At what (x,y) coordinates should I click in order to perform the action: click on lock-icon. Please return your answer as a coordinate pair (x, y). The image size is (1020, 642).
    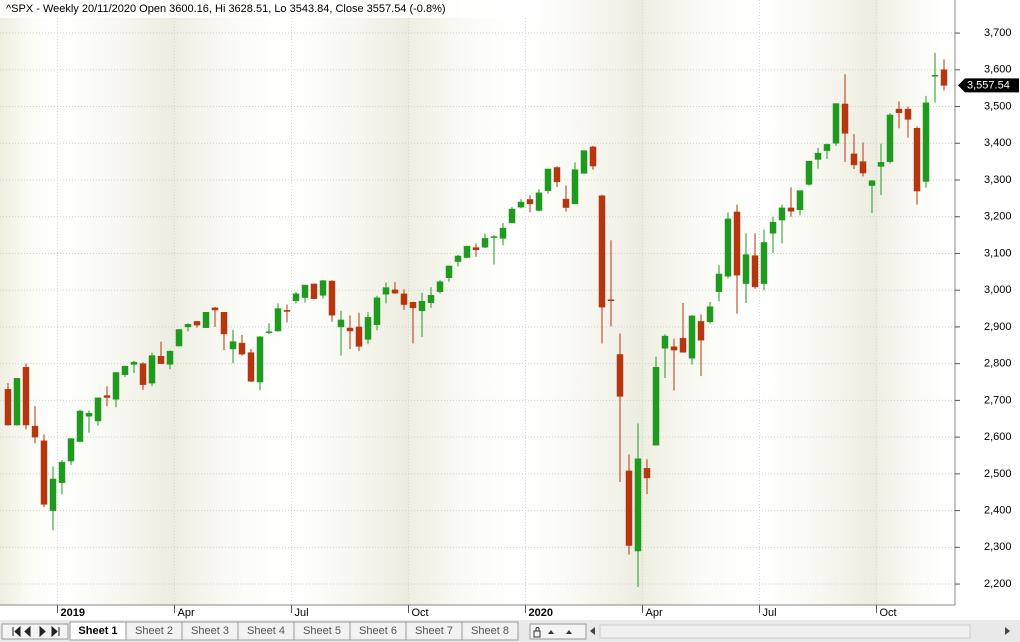
    Looking at the image, I should click on (537, 632).